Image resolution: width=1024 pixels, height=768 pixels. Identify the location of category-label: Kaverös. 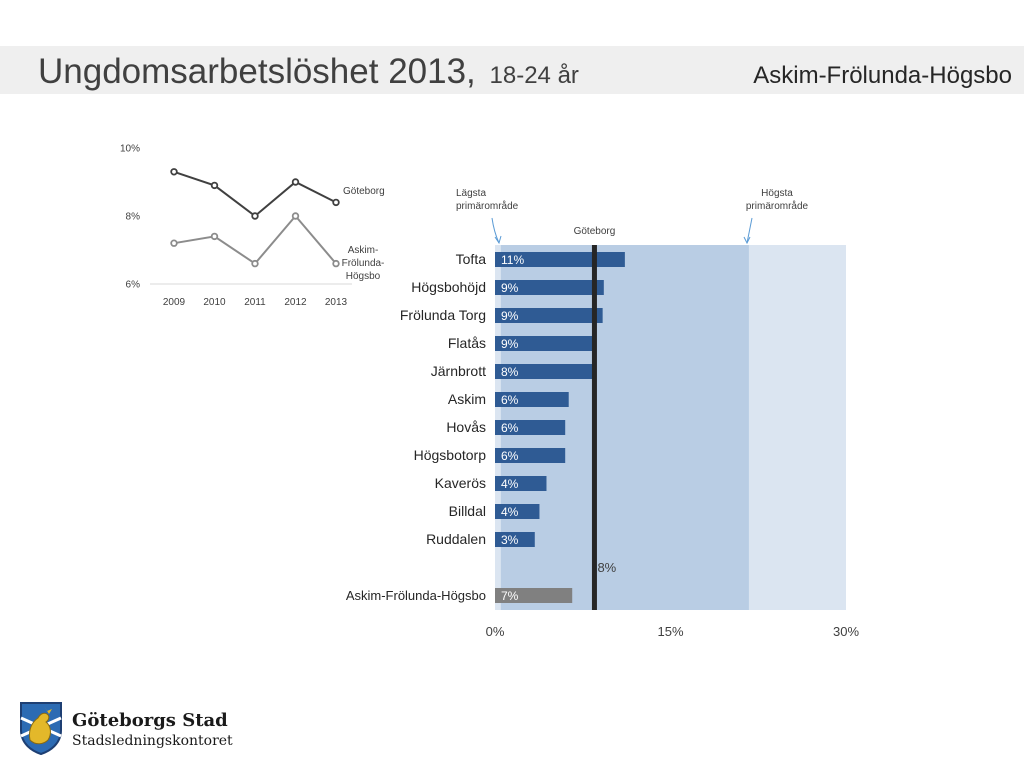
(460, 483).